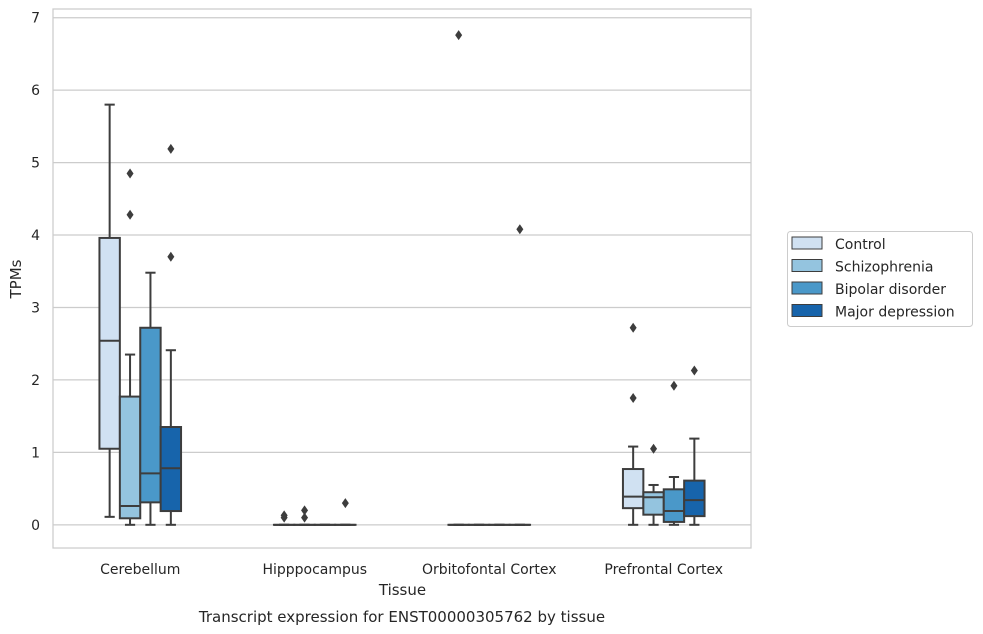 Image resolution: width=983 pixels, height=634 pixels. What do you see at coordinates (860, 245) in the screenshot?
I see `legend-label: Control` at bounding box center [860, 245].